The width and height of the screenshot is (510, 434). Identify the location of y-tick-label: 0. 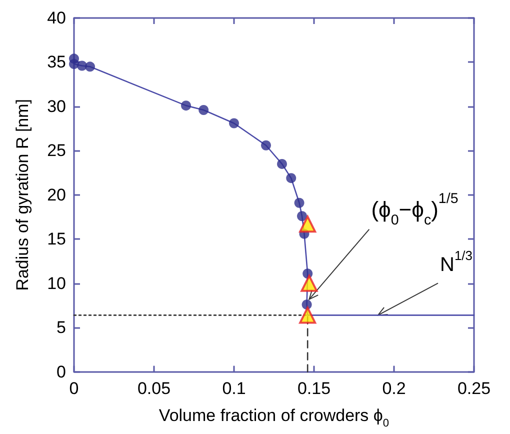
(61, 372).